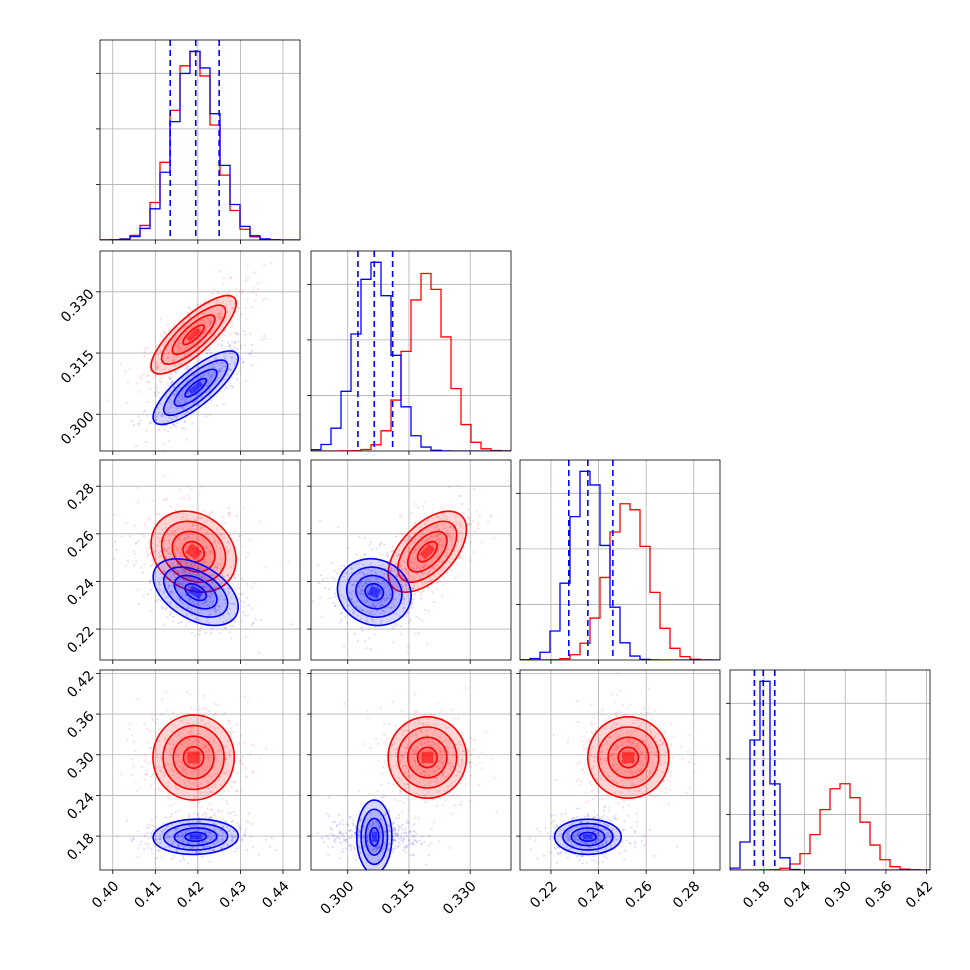 The width and height of the screenshot is (970, 970). Describe the element at coordinates (193, 757) in the screenshot. I see `density-peak` at that location.